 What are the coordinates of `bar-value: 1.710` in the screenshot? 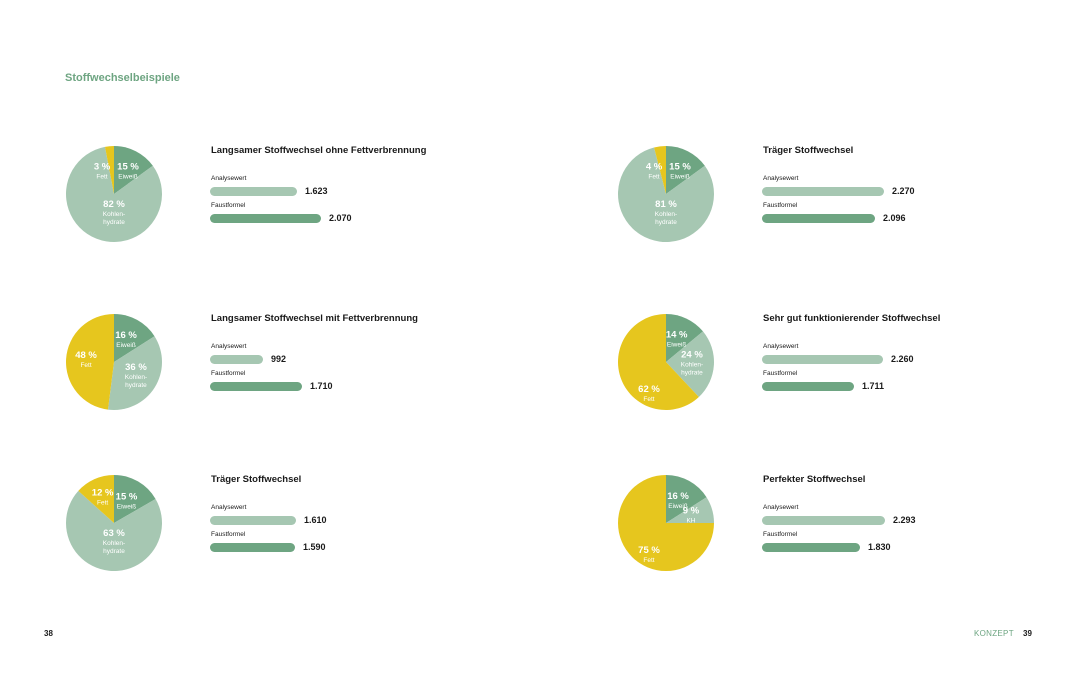 It's located at (321, 386).